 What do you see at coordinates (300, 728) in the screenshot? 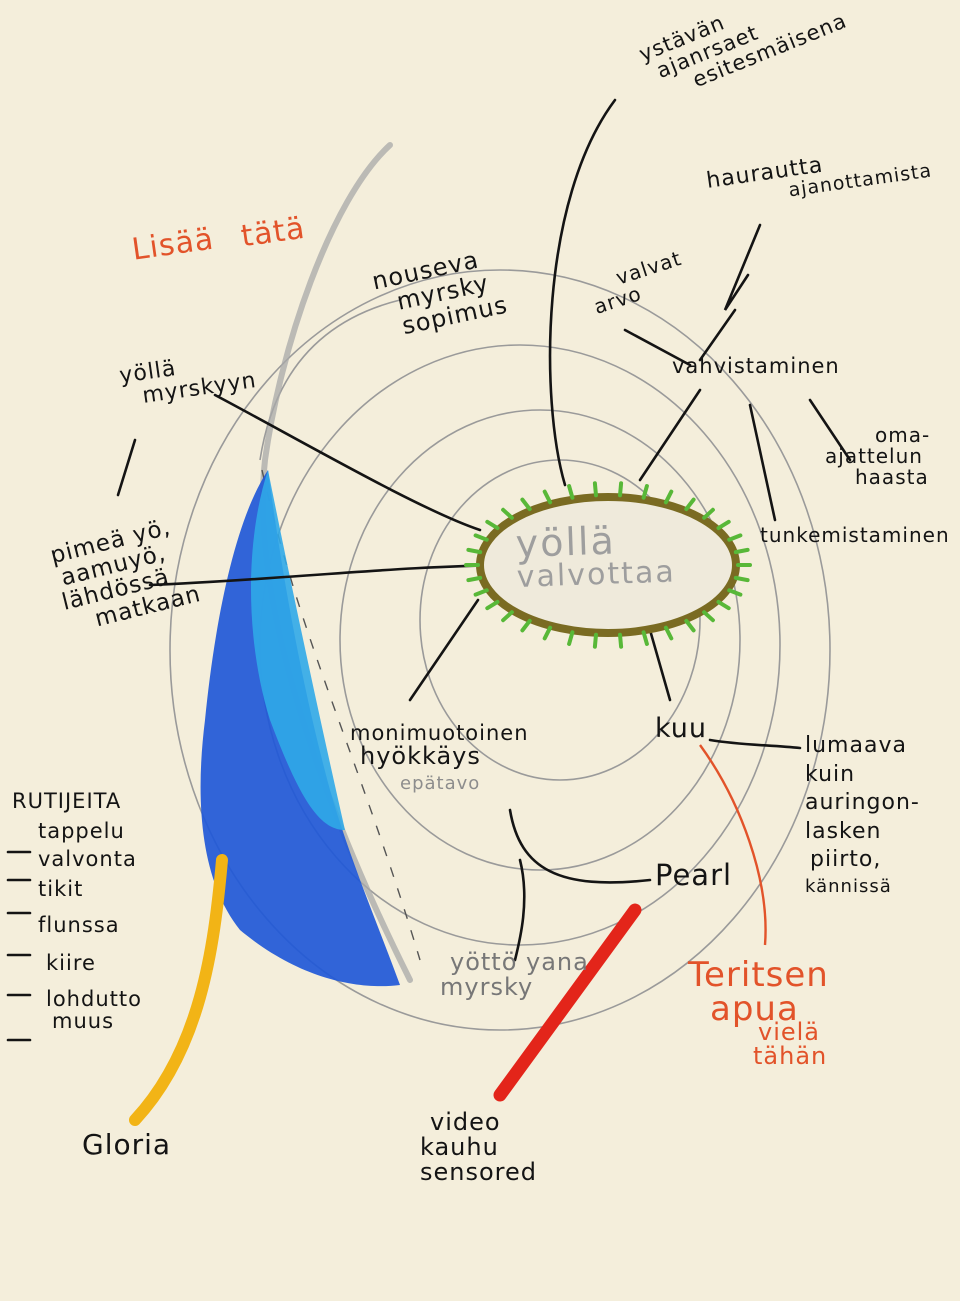
I see `blue-crayon-area` at bounding box center [300, 728].